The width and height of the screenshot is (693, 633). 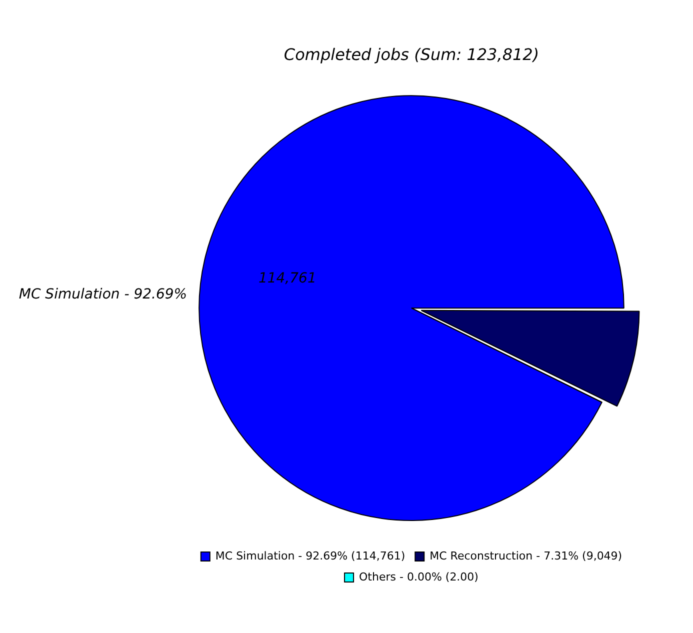 I want to click on legend-label: Others - 0.00% (2.00), so click(x=418, y=577).